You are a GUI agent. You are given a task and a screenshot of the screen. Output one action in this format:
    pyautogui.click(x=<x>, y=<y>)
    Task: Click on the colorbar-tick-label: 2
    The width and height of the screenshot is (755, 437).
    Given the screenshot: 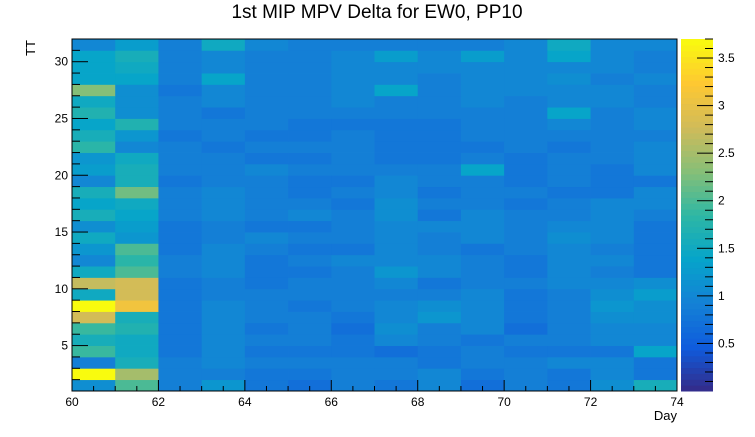 What is the action you would take?
    pyautogui.click(x=721, y=201)
    